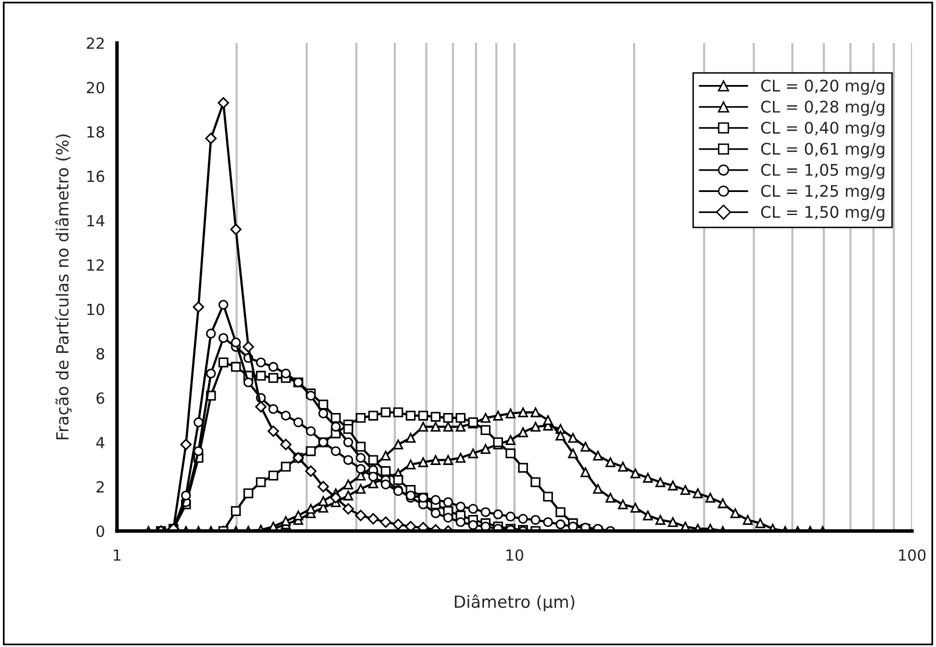  What do you see at coordinates (95, 88) in the screenshot?
I see `y-tick-label: 20` at bounding box center [95, 88].